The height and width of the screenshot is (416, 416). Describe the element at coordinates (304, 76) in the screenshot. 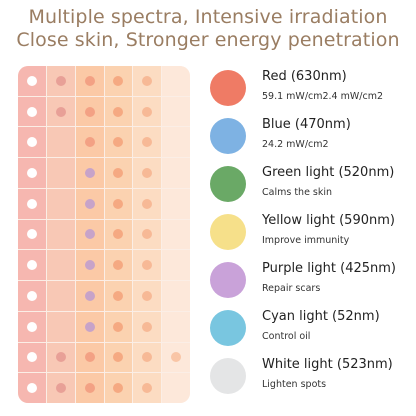

I see `legend-item-name: Red (630nm)` at that location.